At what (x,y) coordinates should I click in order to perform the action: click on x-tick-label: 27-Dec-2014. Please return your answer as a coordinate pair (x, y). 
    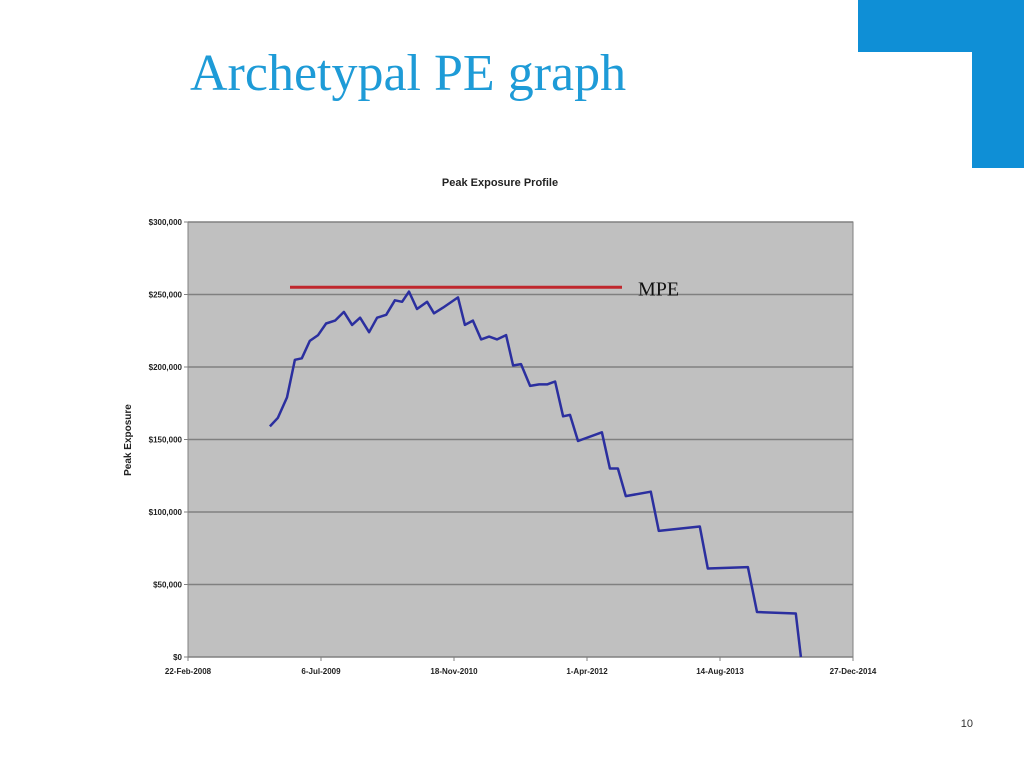
    Looking at the image, I should click on (853, 671).